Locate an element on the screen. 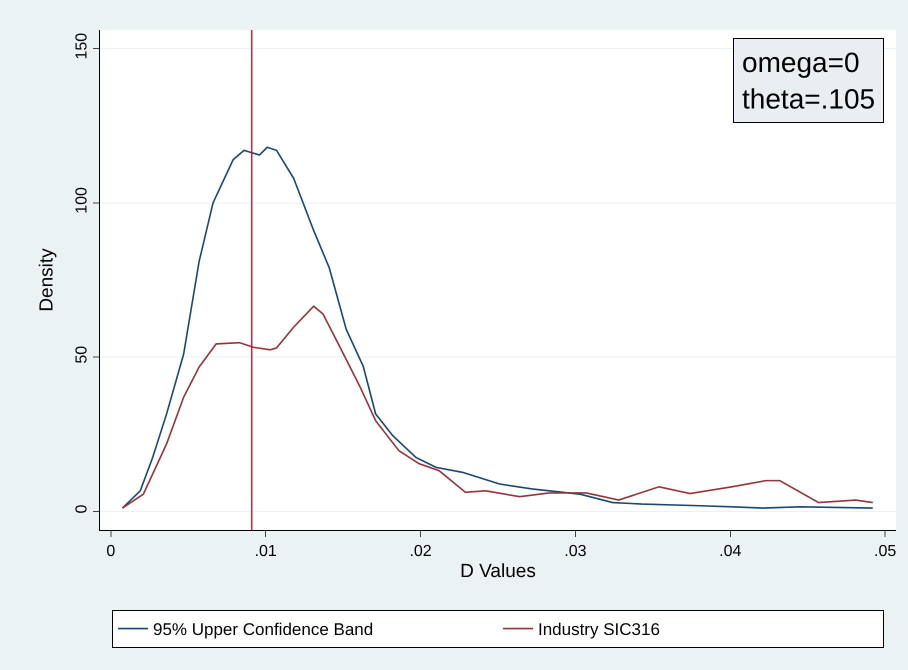 The width and height of the screenshot is (908, 670). y-tick-label: 100 is located at coordinates (82, 200).